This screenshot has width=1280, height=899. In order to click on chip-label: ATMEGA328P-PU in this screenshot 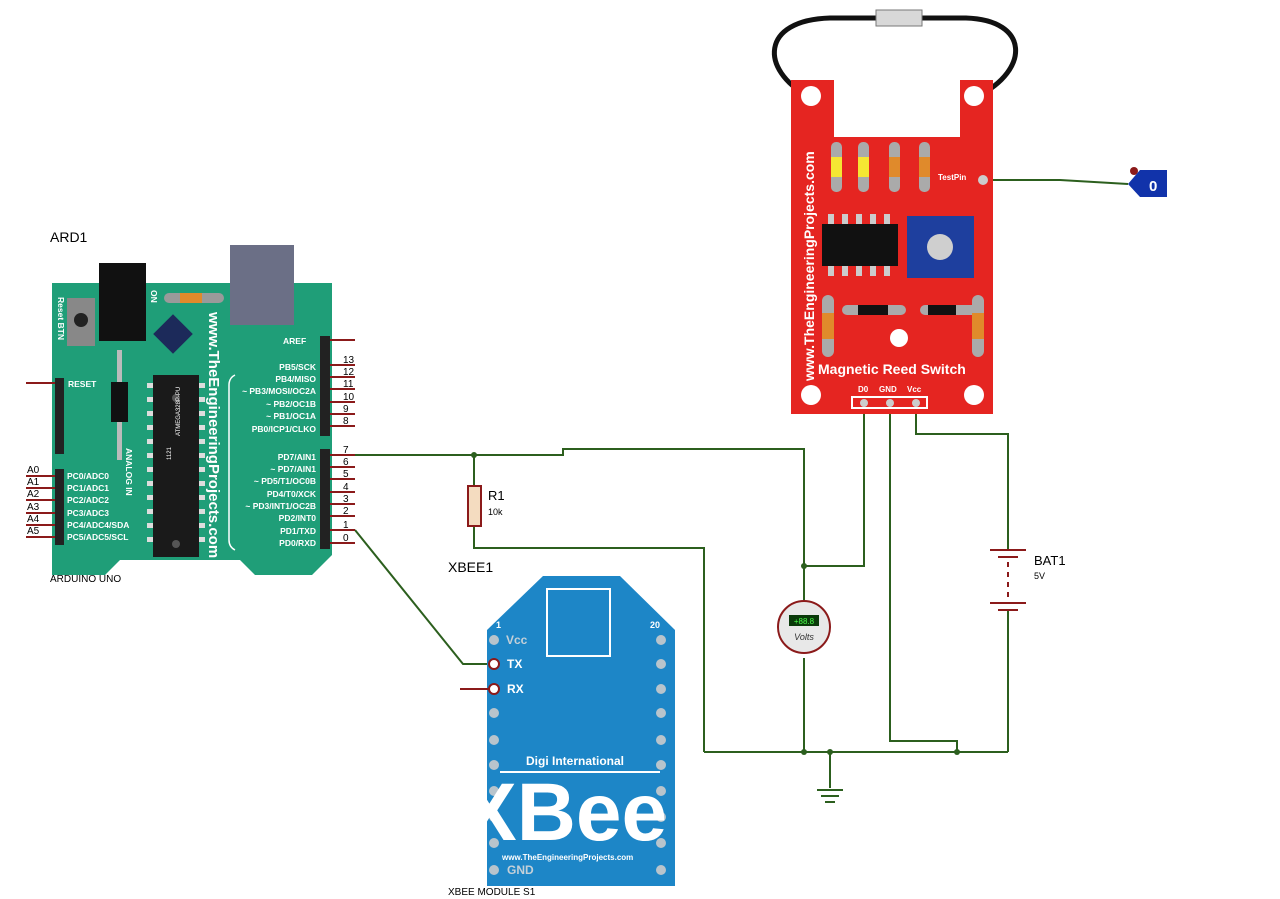, I will do `click(179, 411)`.